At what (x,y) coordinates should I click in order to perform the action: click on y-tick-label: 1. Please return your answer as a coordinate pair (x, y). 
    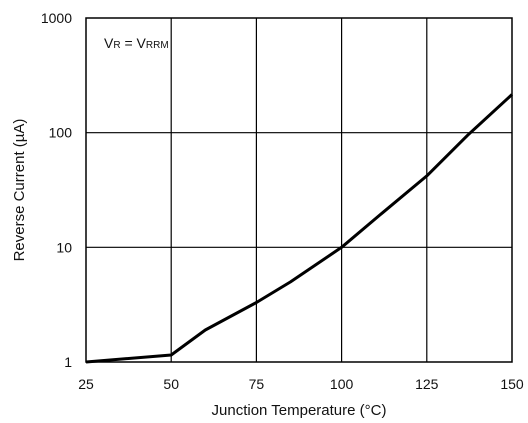
    Looking at the image, I should click on (68, 362).